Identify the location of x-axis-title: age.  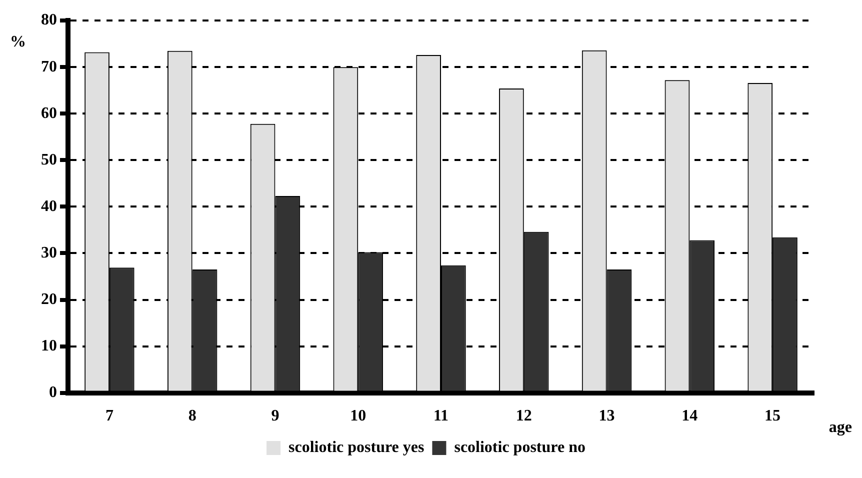
(840, 427).